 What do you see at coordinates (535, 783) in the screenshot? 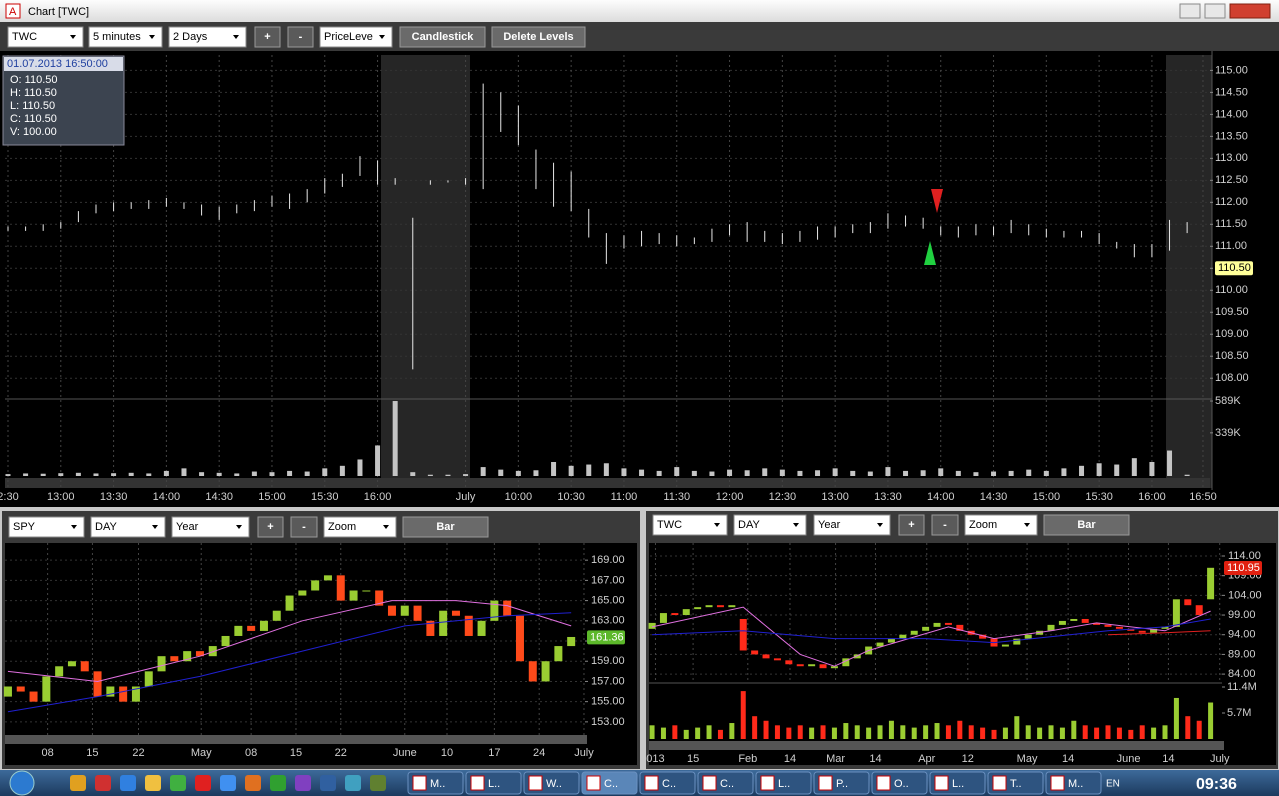
I see `taskbar-app-icon` at bounding box center [535, 783].